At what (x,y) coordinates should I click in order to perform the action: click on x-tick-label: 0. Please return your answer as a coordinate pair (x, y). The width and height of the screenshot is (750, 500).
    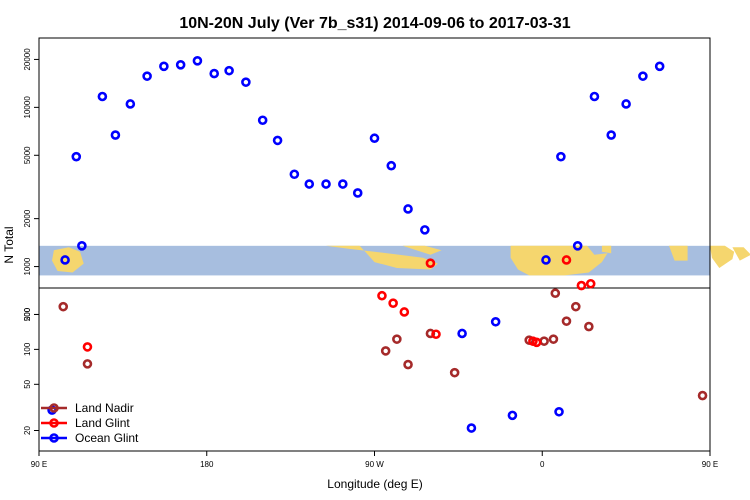
    Looking at the image, I should click on (542, 464).